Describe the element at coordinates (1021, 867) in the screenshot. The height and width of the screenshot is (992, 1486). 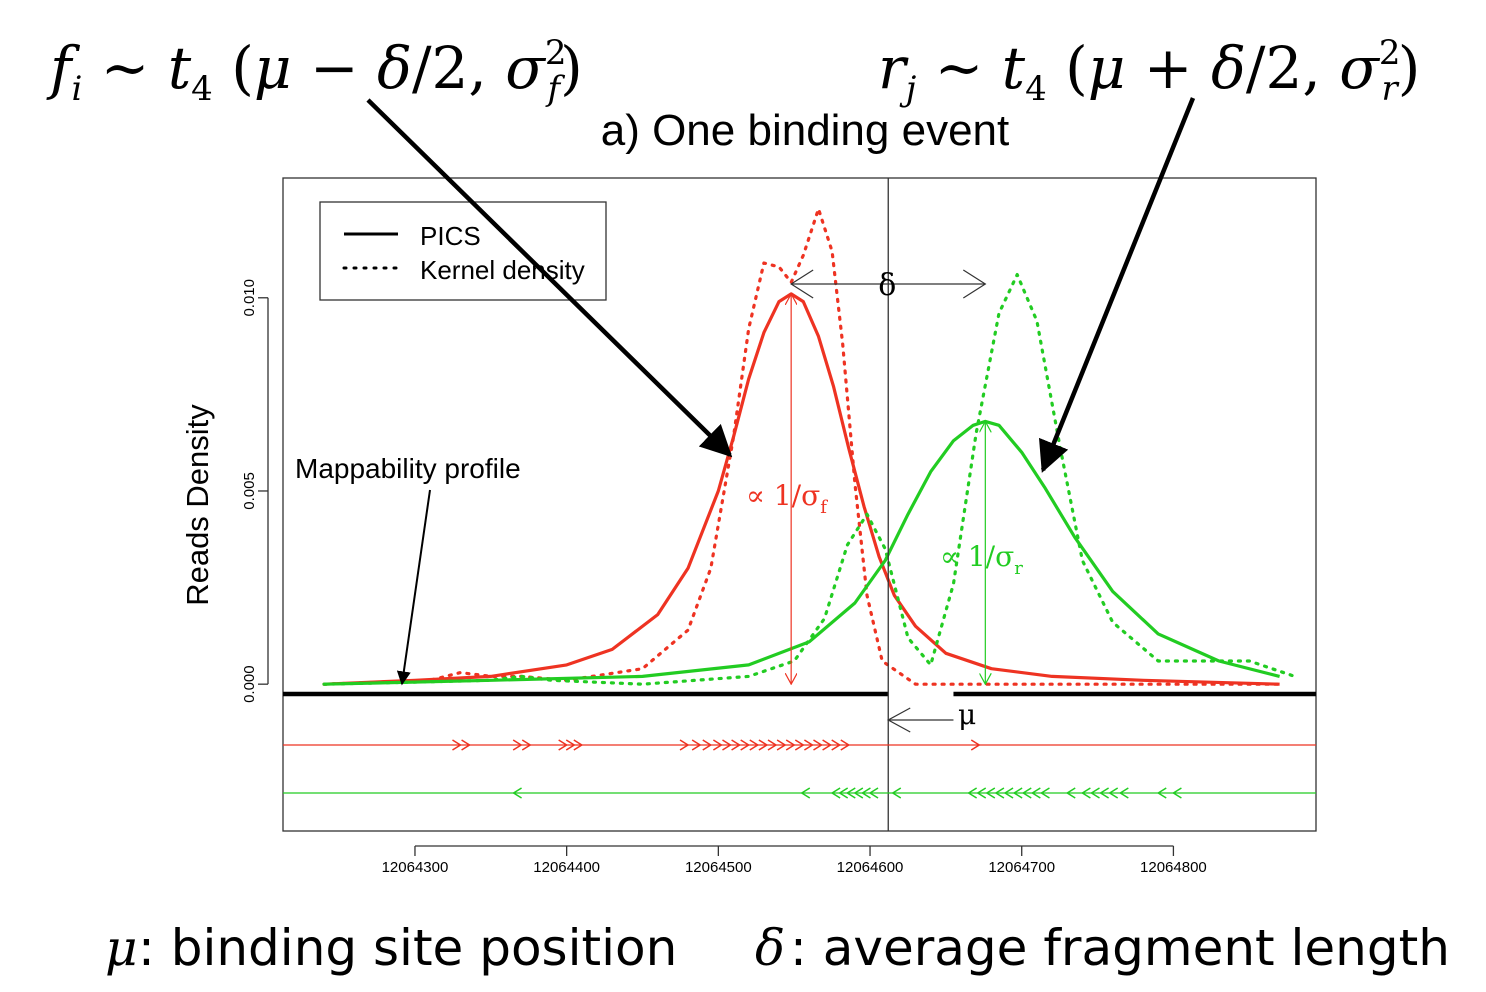
I see `x-tick-label: 12064700` at that location.